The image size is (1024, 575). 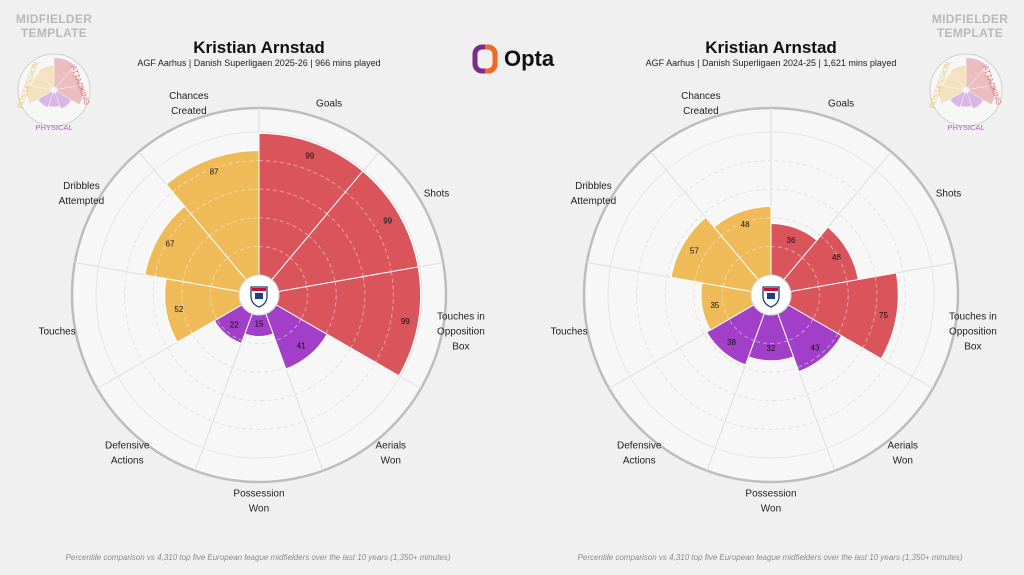 What do you see at coordinates (405, 321) in the screenshot?
I see `value-label-touches-in-opposition-box: 99` at bounding box center [405, 321].